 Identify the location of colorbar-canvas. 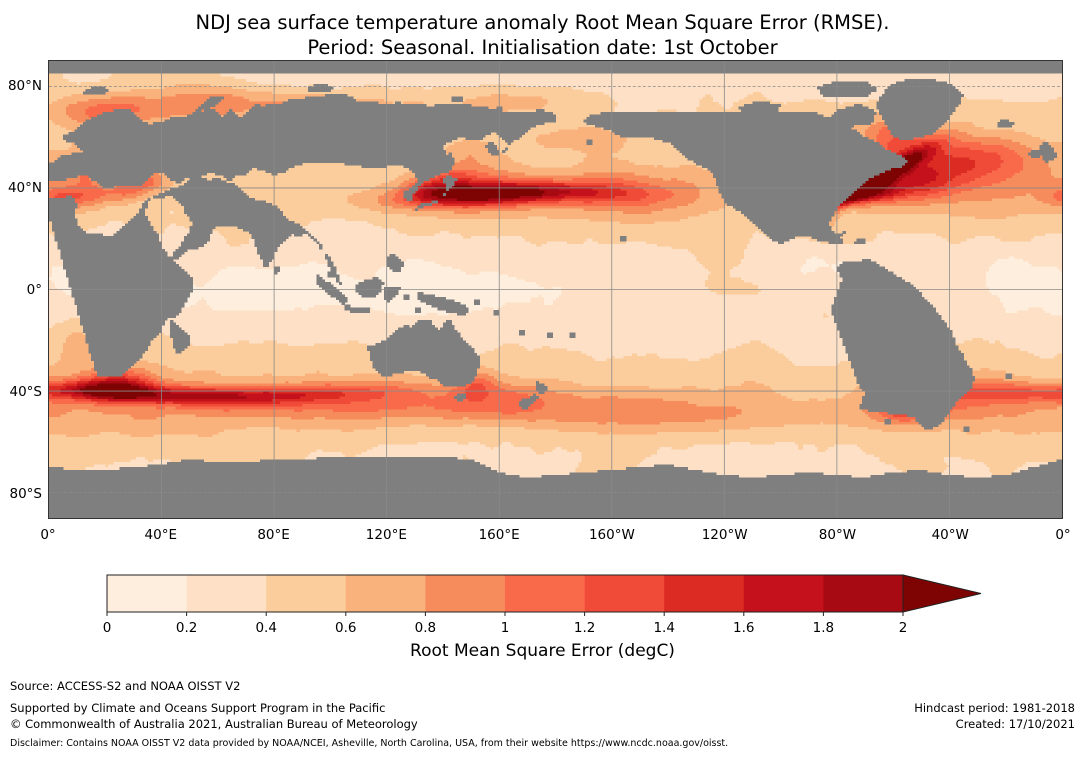
(542, 595).